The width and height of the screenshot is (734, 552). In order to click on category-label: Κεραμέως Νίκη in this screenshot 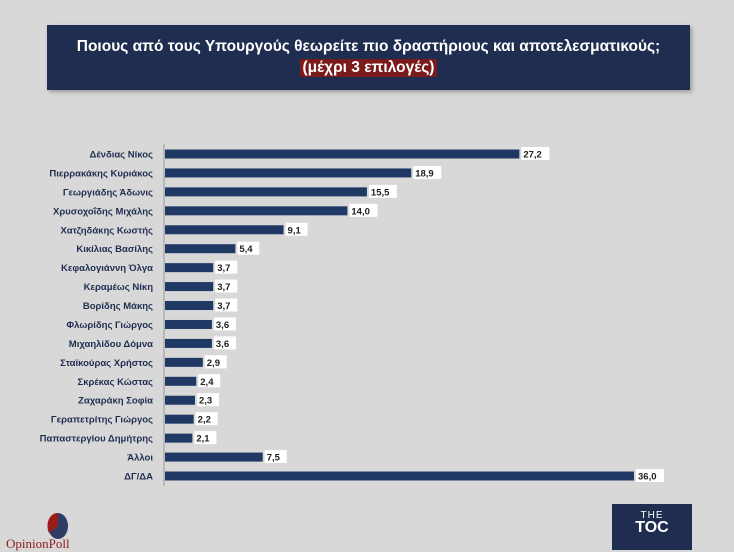, I will do `click(119, 287)`.